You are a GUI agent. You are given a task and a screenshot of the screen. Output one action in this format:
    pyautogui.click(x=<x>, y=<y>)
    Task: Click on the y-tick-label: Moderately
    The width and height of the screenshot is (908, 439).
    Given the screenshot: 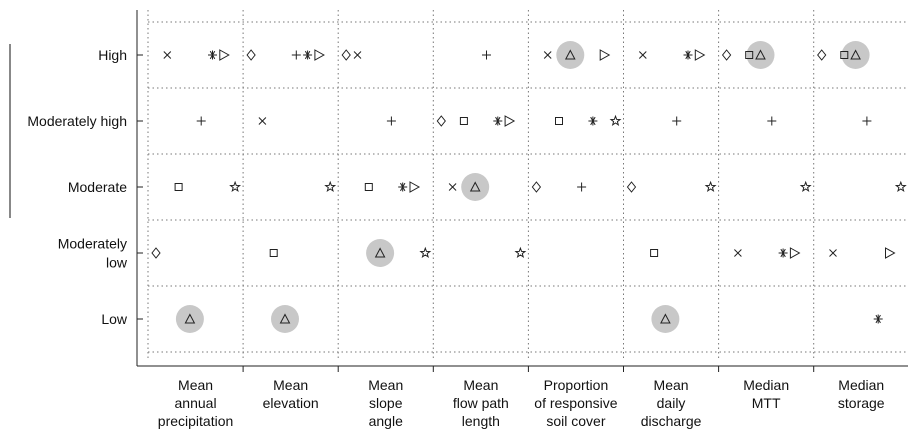 What is the action you would take?
    pyautogui.click(x=92, y=244)
    